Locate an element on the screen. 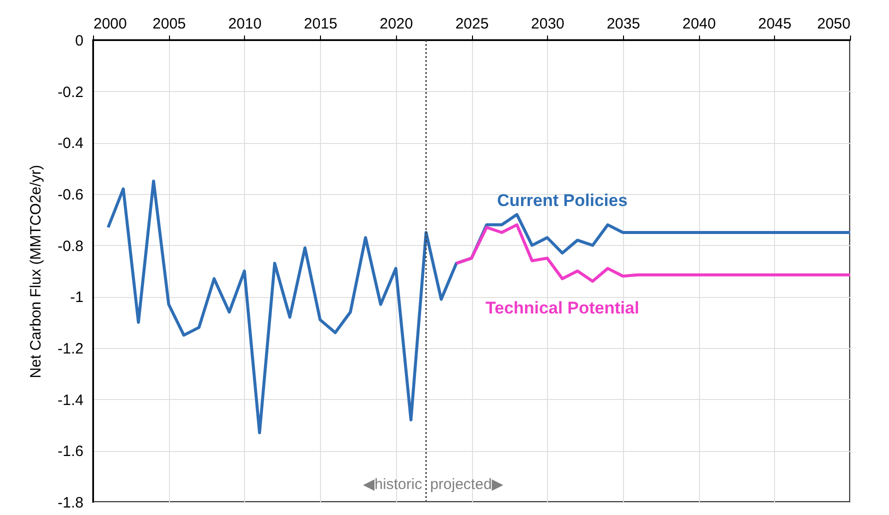 This screenshot has width=889, height=515. x-tick-label: 2020 is located at coordinates (396, 24).